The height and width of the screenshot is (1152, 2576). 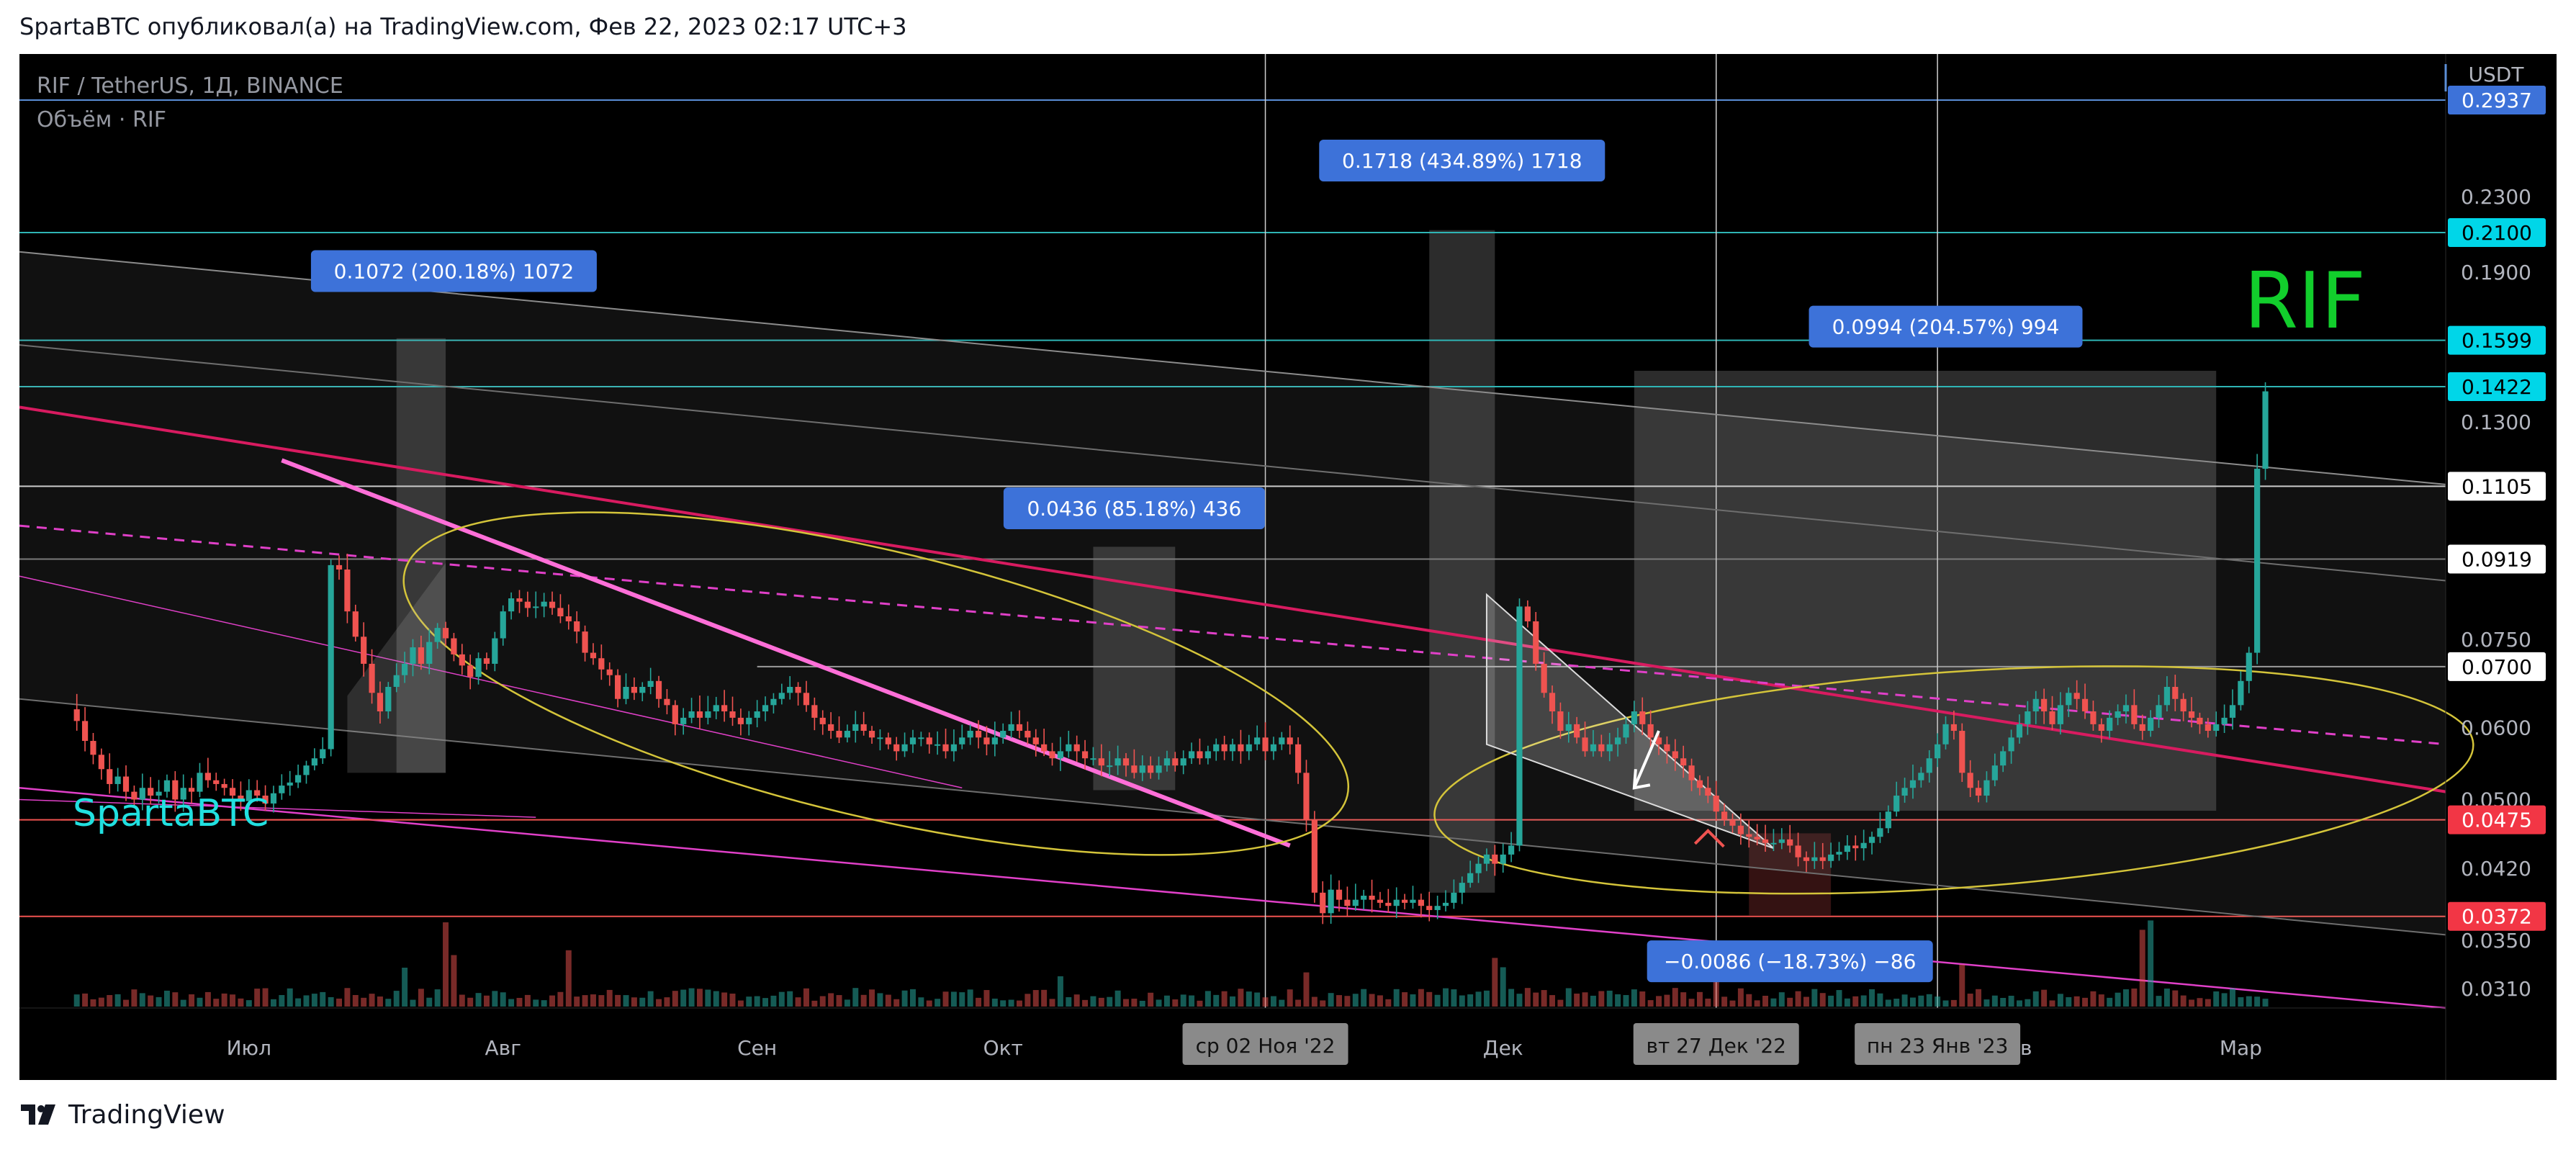 What do you see at coordinates (1647, 759) in the screenshot?
I see `arrow-shaft` at bounding box center [1647, 759].